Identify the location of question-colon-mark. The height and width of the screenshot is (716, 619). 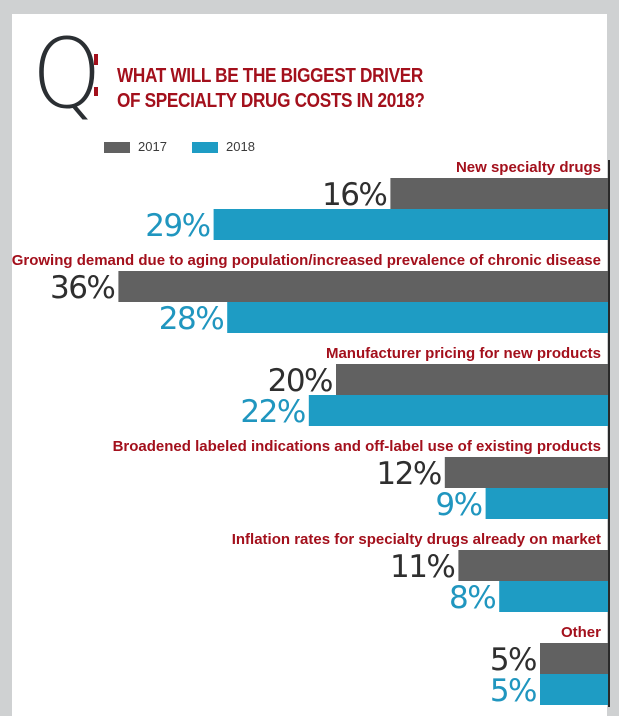
(98, 82).